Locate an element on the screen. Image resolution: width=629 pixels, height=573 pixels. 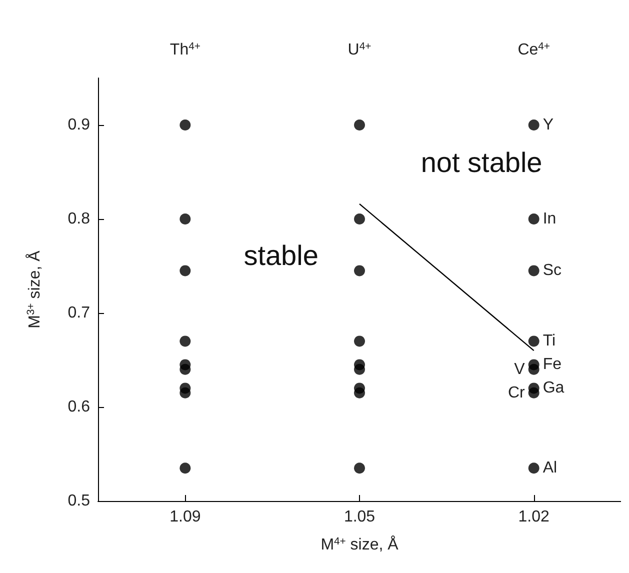
y-axis-title: M3+ size, Å is located at coordinates (34, 289).